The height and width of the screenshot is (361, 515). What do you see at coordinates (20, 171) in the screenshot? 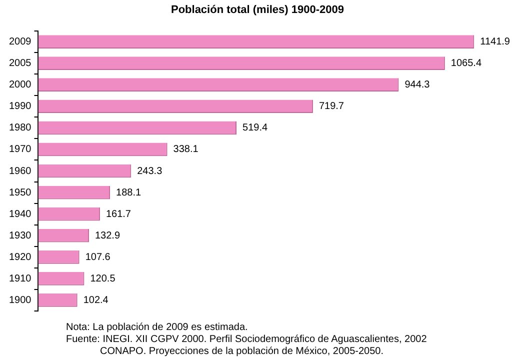
I see `y-tick-label: 1960` at bounding box center [20, 171].